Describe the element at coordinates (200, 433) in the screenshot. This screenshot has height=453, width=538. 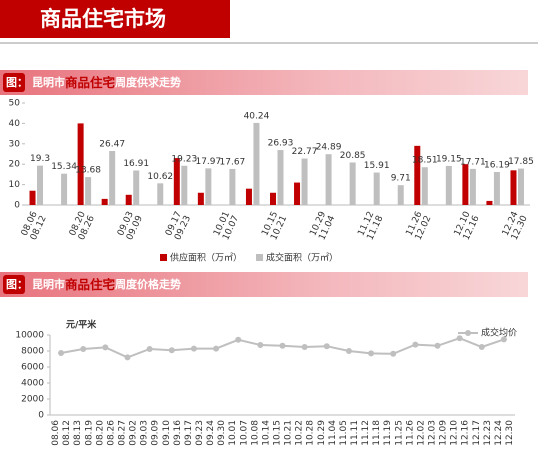
I see `x-tick-label: 09.23` at that location.